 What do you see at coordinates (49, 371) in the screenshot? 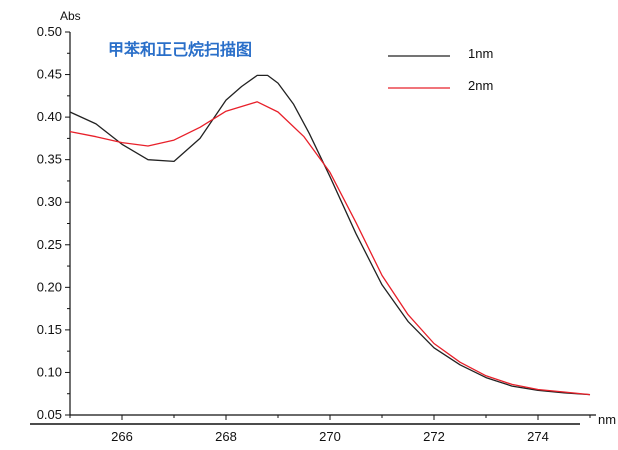
I see `y-tick-label: 0.10` at bounding box center [49, 371].